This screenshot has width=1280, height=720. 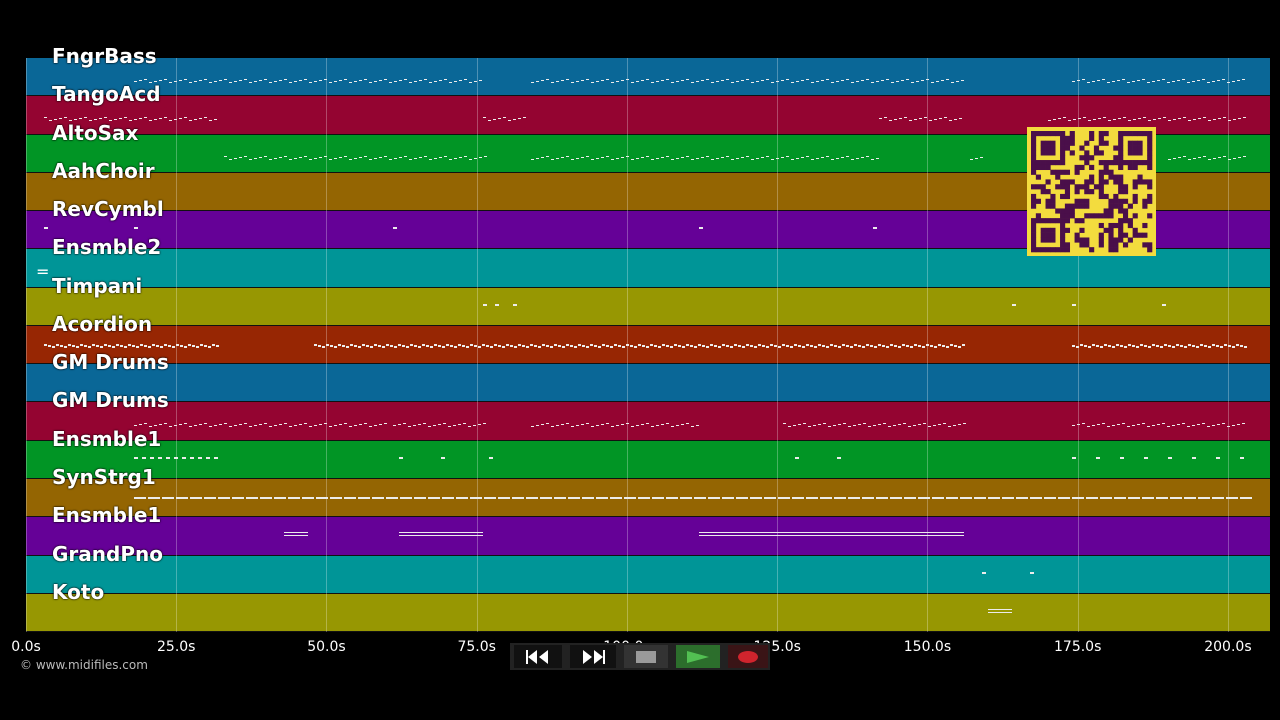 I want to click on track-name: Acordion, so click(x=102, y=323).